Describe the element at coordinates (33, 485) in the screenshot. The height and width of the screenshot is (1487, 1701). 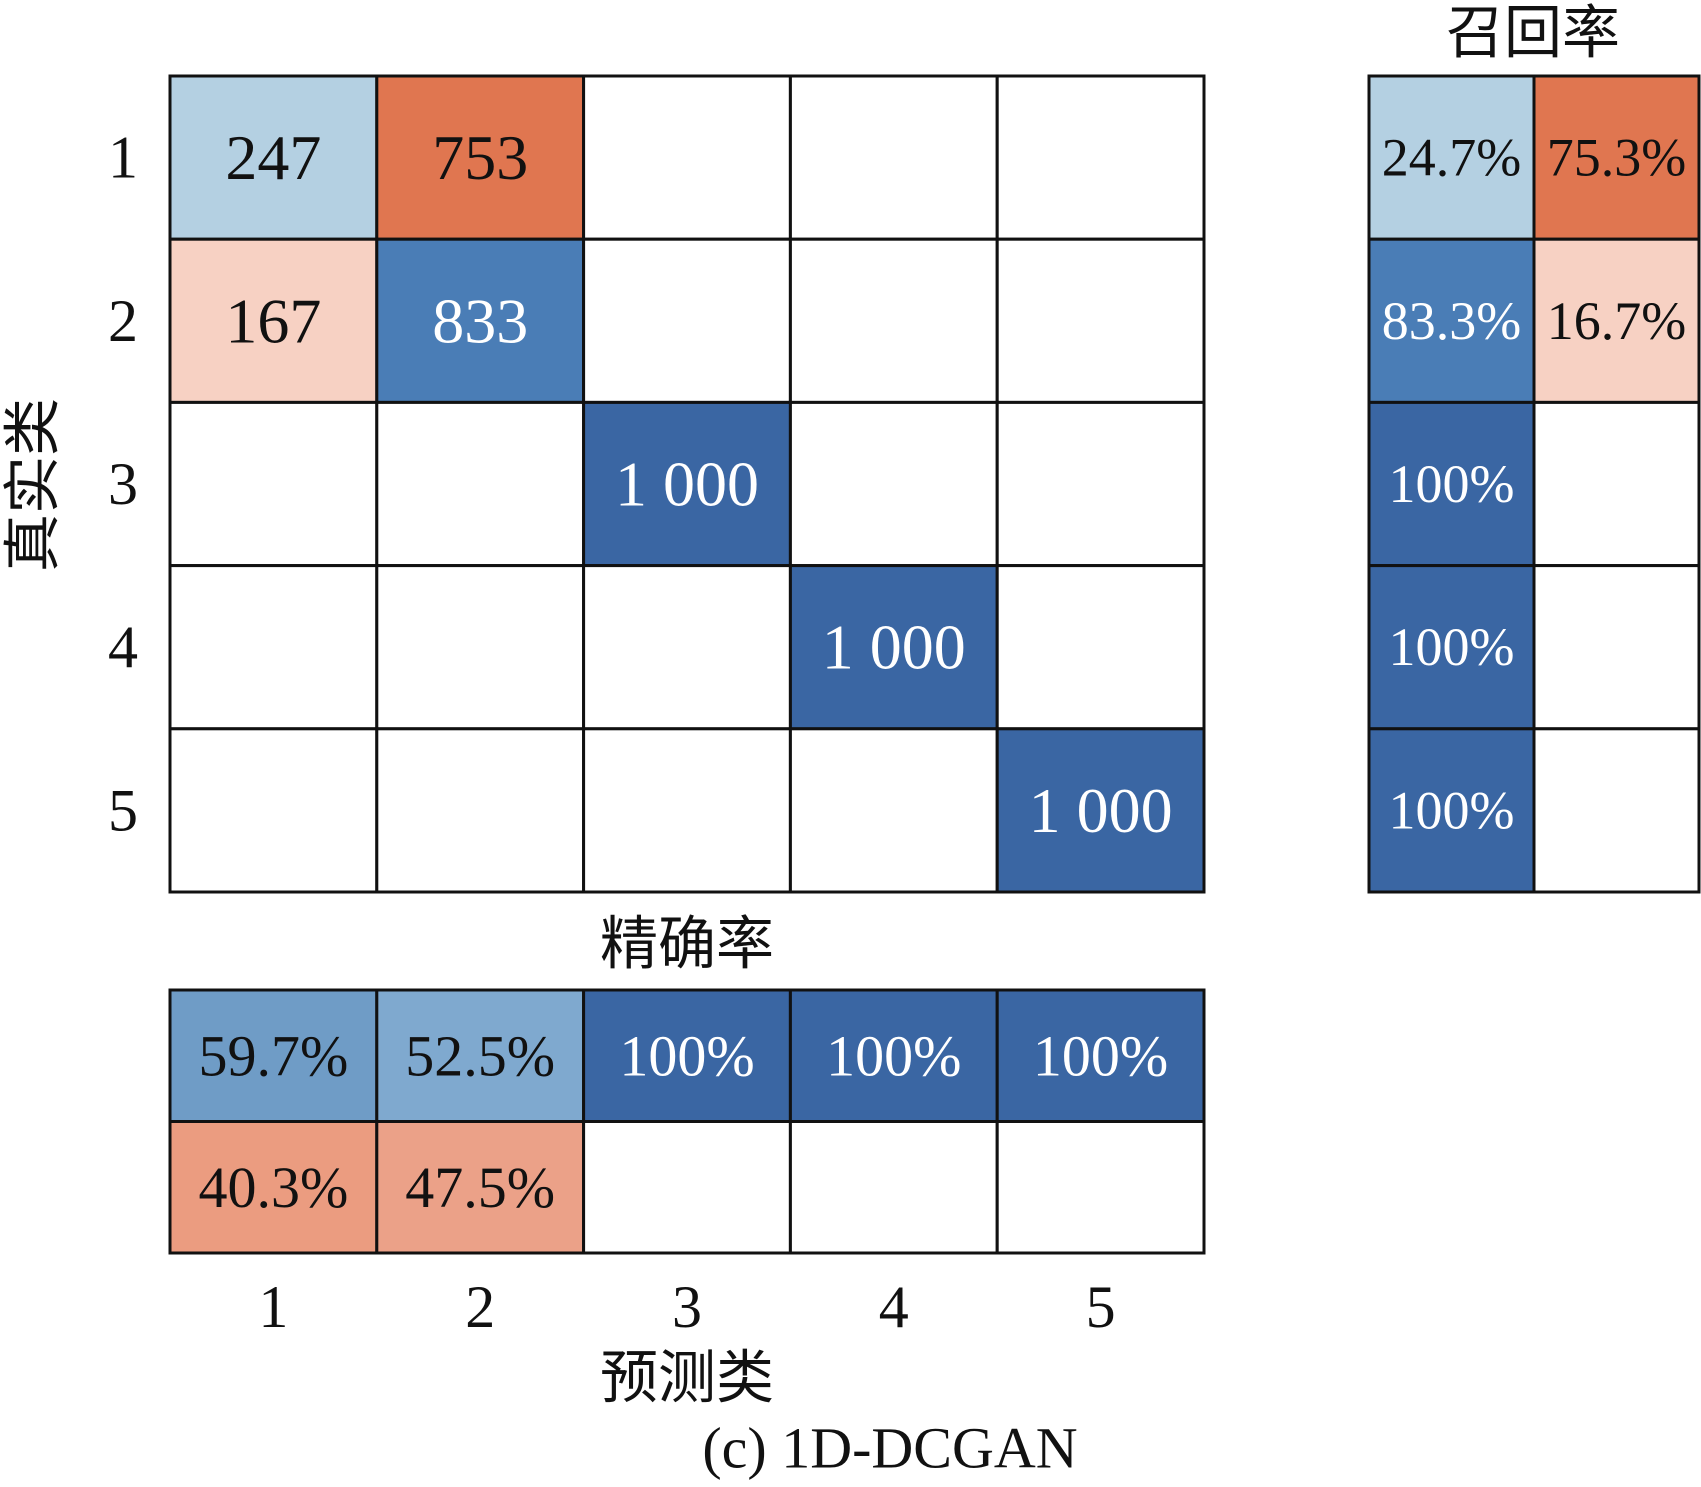
I see `y-axis-label: 真实类` at that location.